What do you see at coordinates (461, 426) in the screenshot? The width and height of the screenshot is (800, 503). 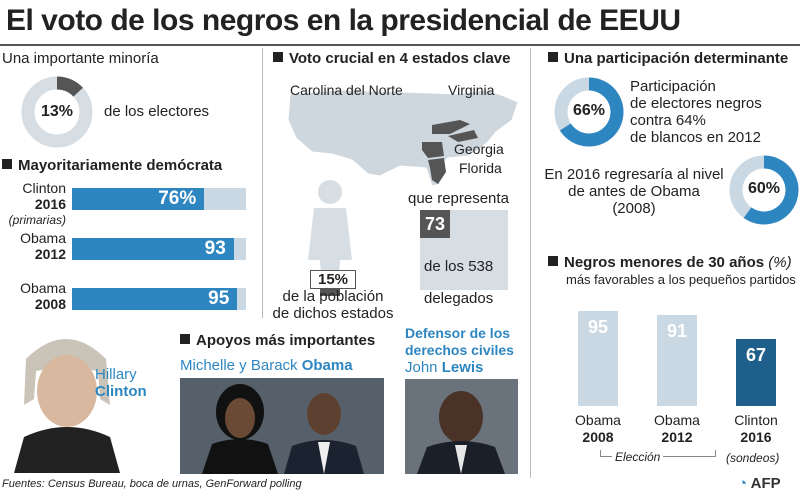 I see `john-lewis-photo` at bounding box center [461, 426].